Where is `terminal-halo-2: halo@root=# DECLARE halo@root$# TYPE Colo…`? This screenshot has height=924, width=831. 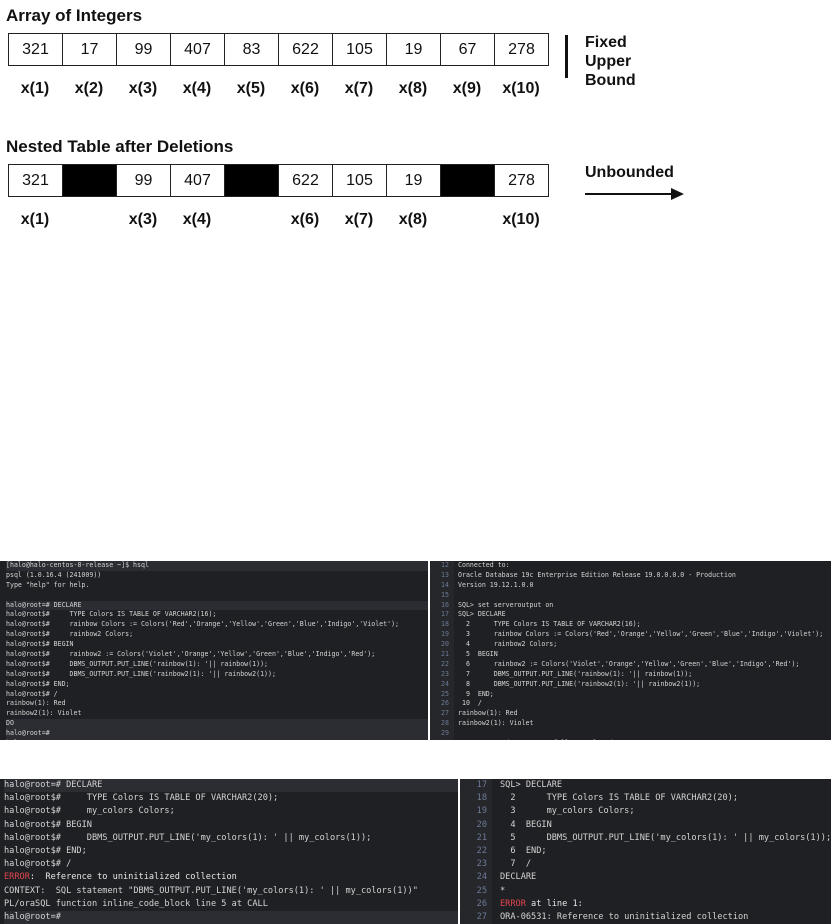 terminal-halo-2: halo@root=# DECLARE halo@root$# TYPE Colo… is located at coordinates (229, 851).